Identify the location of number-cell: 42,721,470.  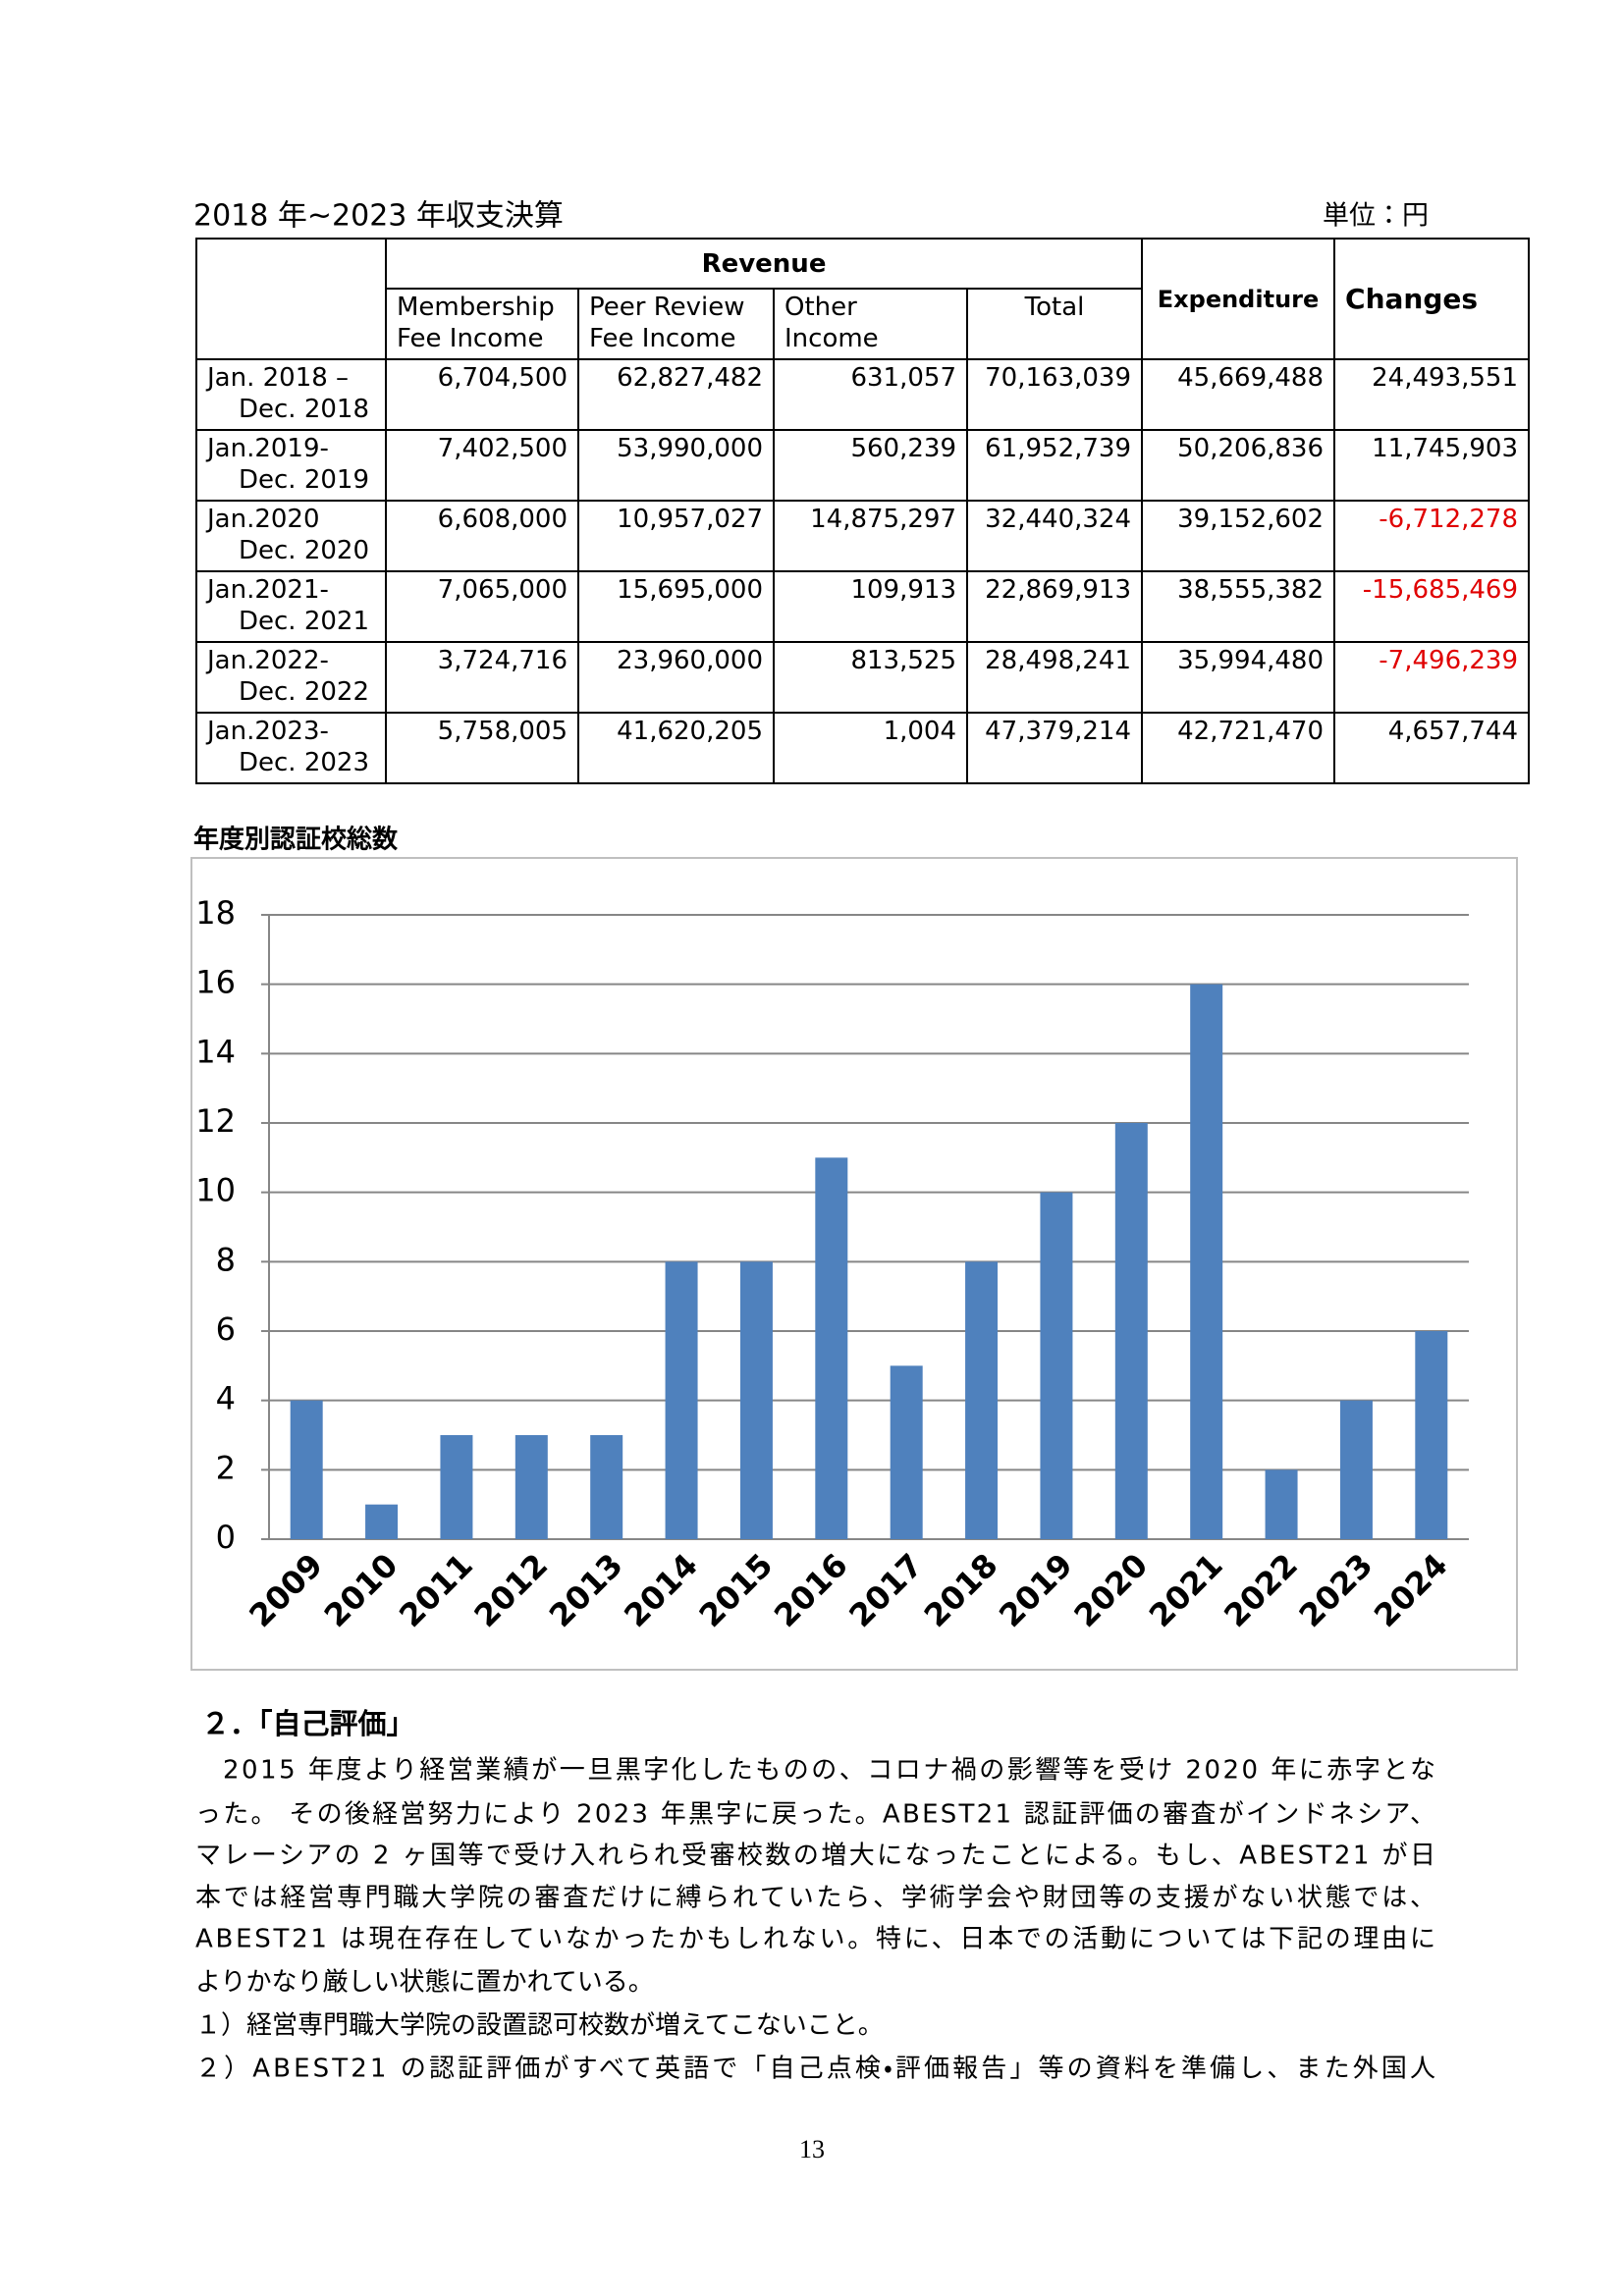
(1238, 748).